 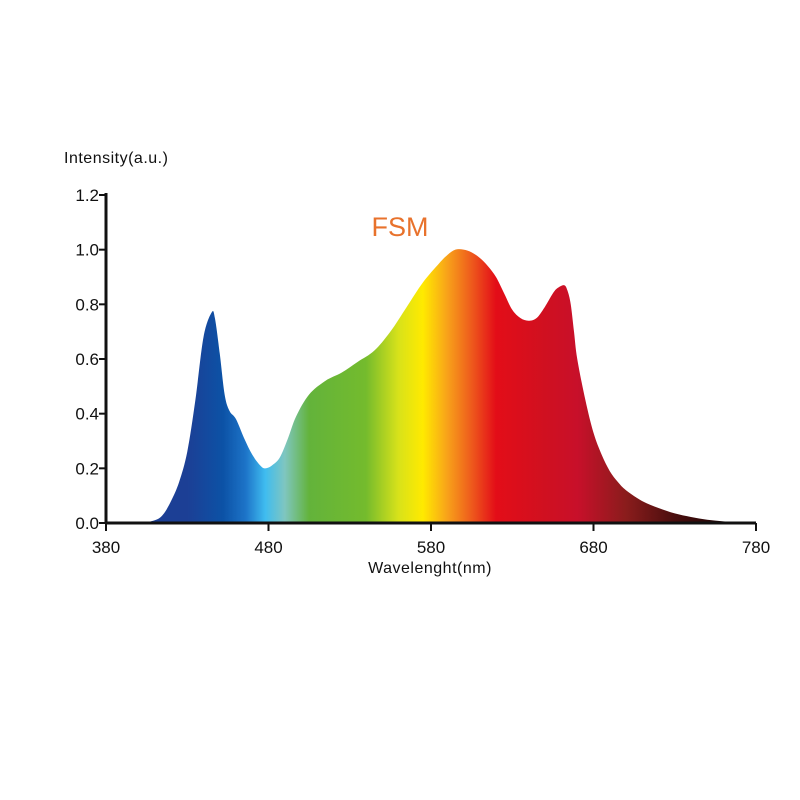 What do you see at coordinates (106, 547) in the screenshot?
I see `x-tick-label: 380` at bounding box center [106, 547].